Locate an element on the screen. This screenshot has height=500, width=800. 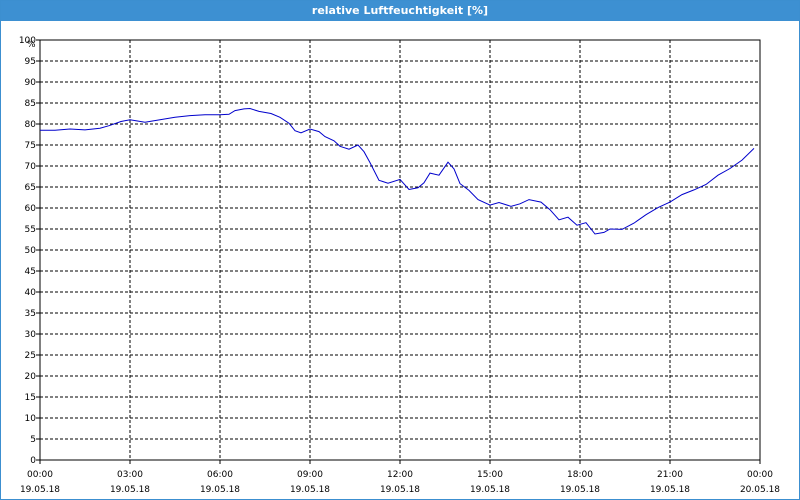
x-tick-time-label: 06:00 is located at coordinates (220, 475).